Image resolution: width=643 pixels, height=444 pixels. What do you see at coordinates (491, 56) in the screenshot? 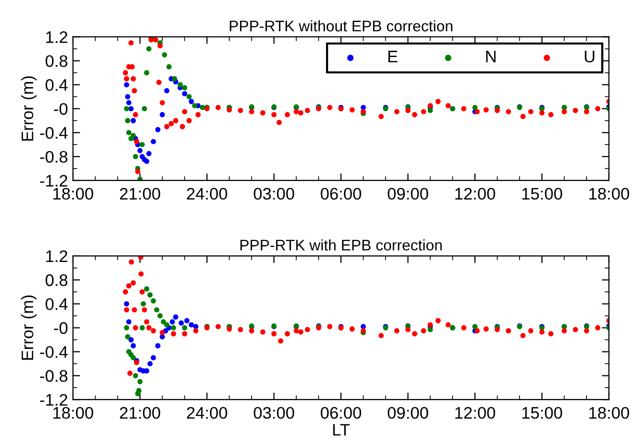
I see `legend-label: N` at bounding box center [491, 56].